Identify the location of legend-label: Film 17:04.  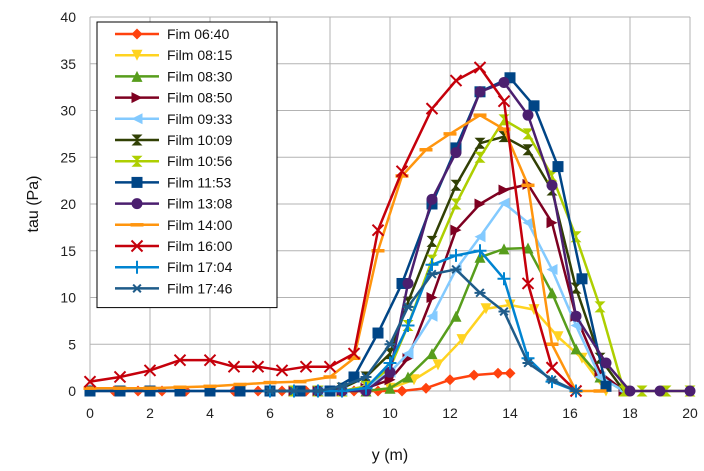
(200, 267).